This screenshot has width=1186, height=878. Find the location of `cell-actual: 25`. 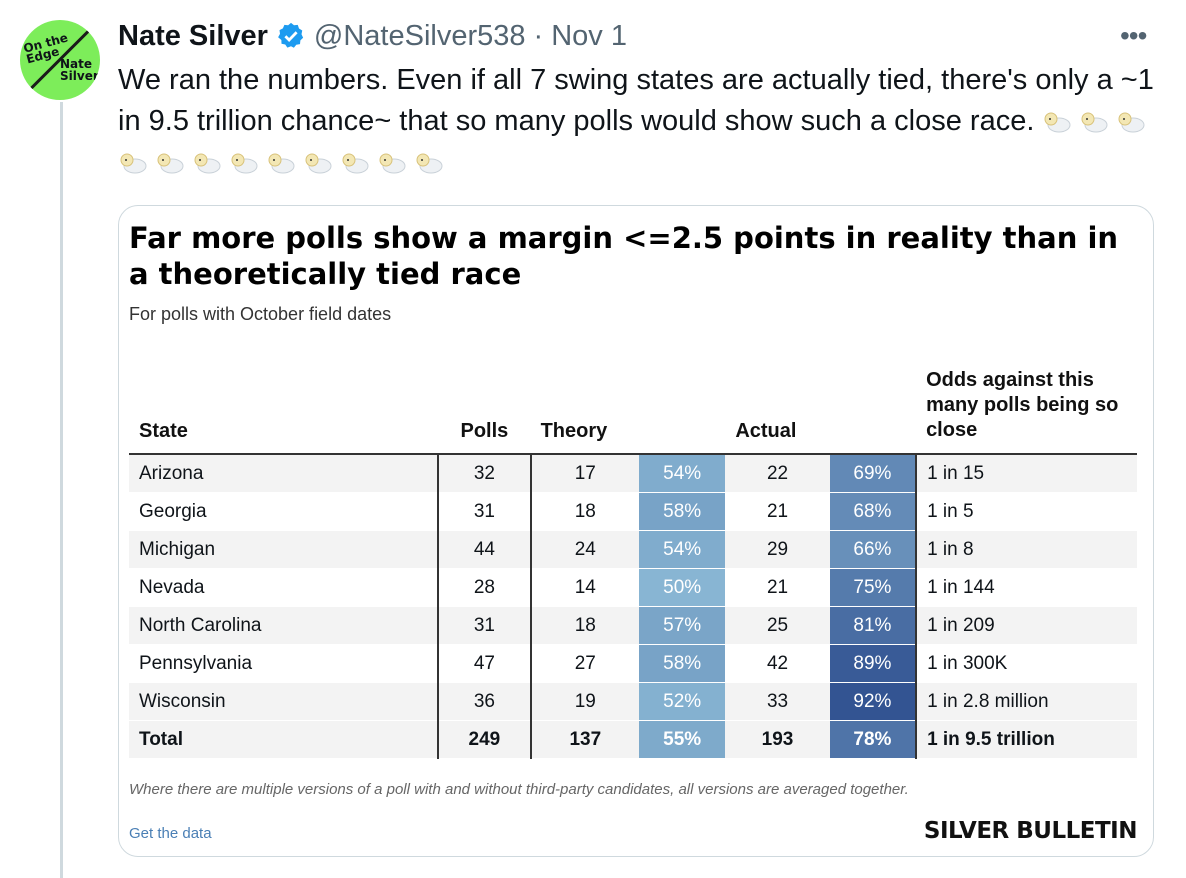

cell-actual: 25 is located at coordinates (777, 625).